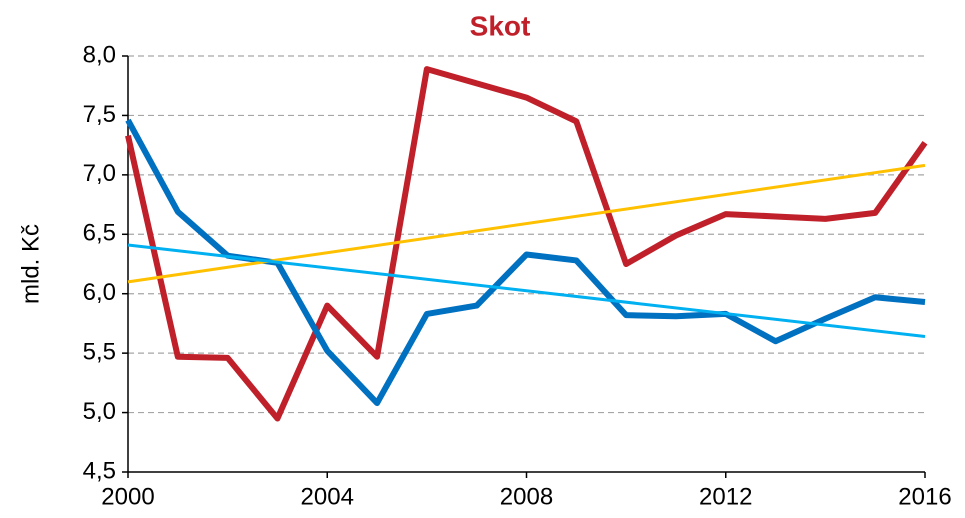 The width and height of the screenshot is (965, 518). I want to click on x-tick-label: 2004, so click(327, 496).